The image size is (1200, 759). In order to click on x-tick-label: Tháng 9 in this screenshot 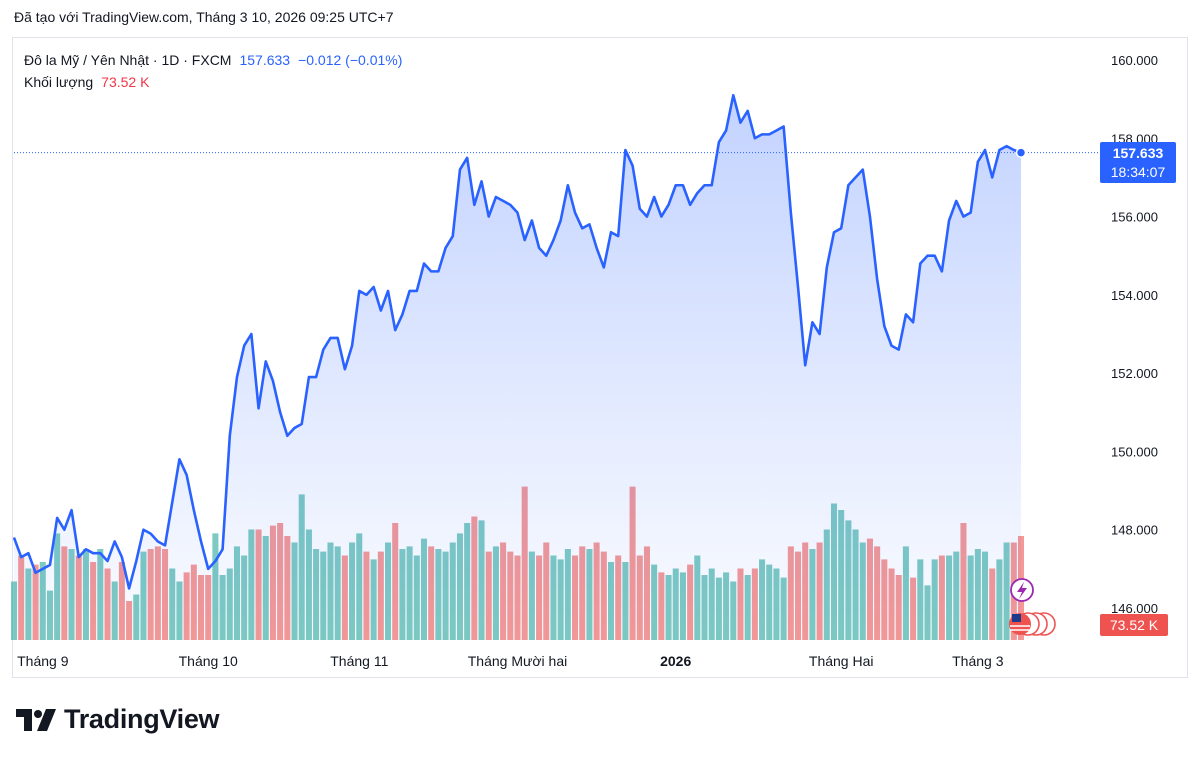, I will do `click(43, 661)`.